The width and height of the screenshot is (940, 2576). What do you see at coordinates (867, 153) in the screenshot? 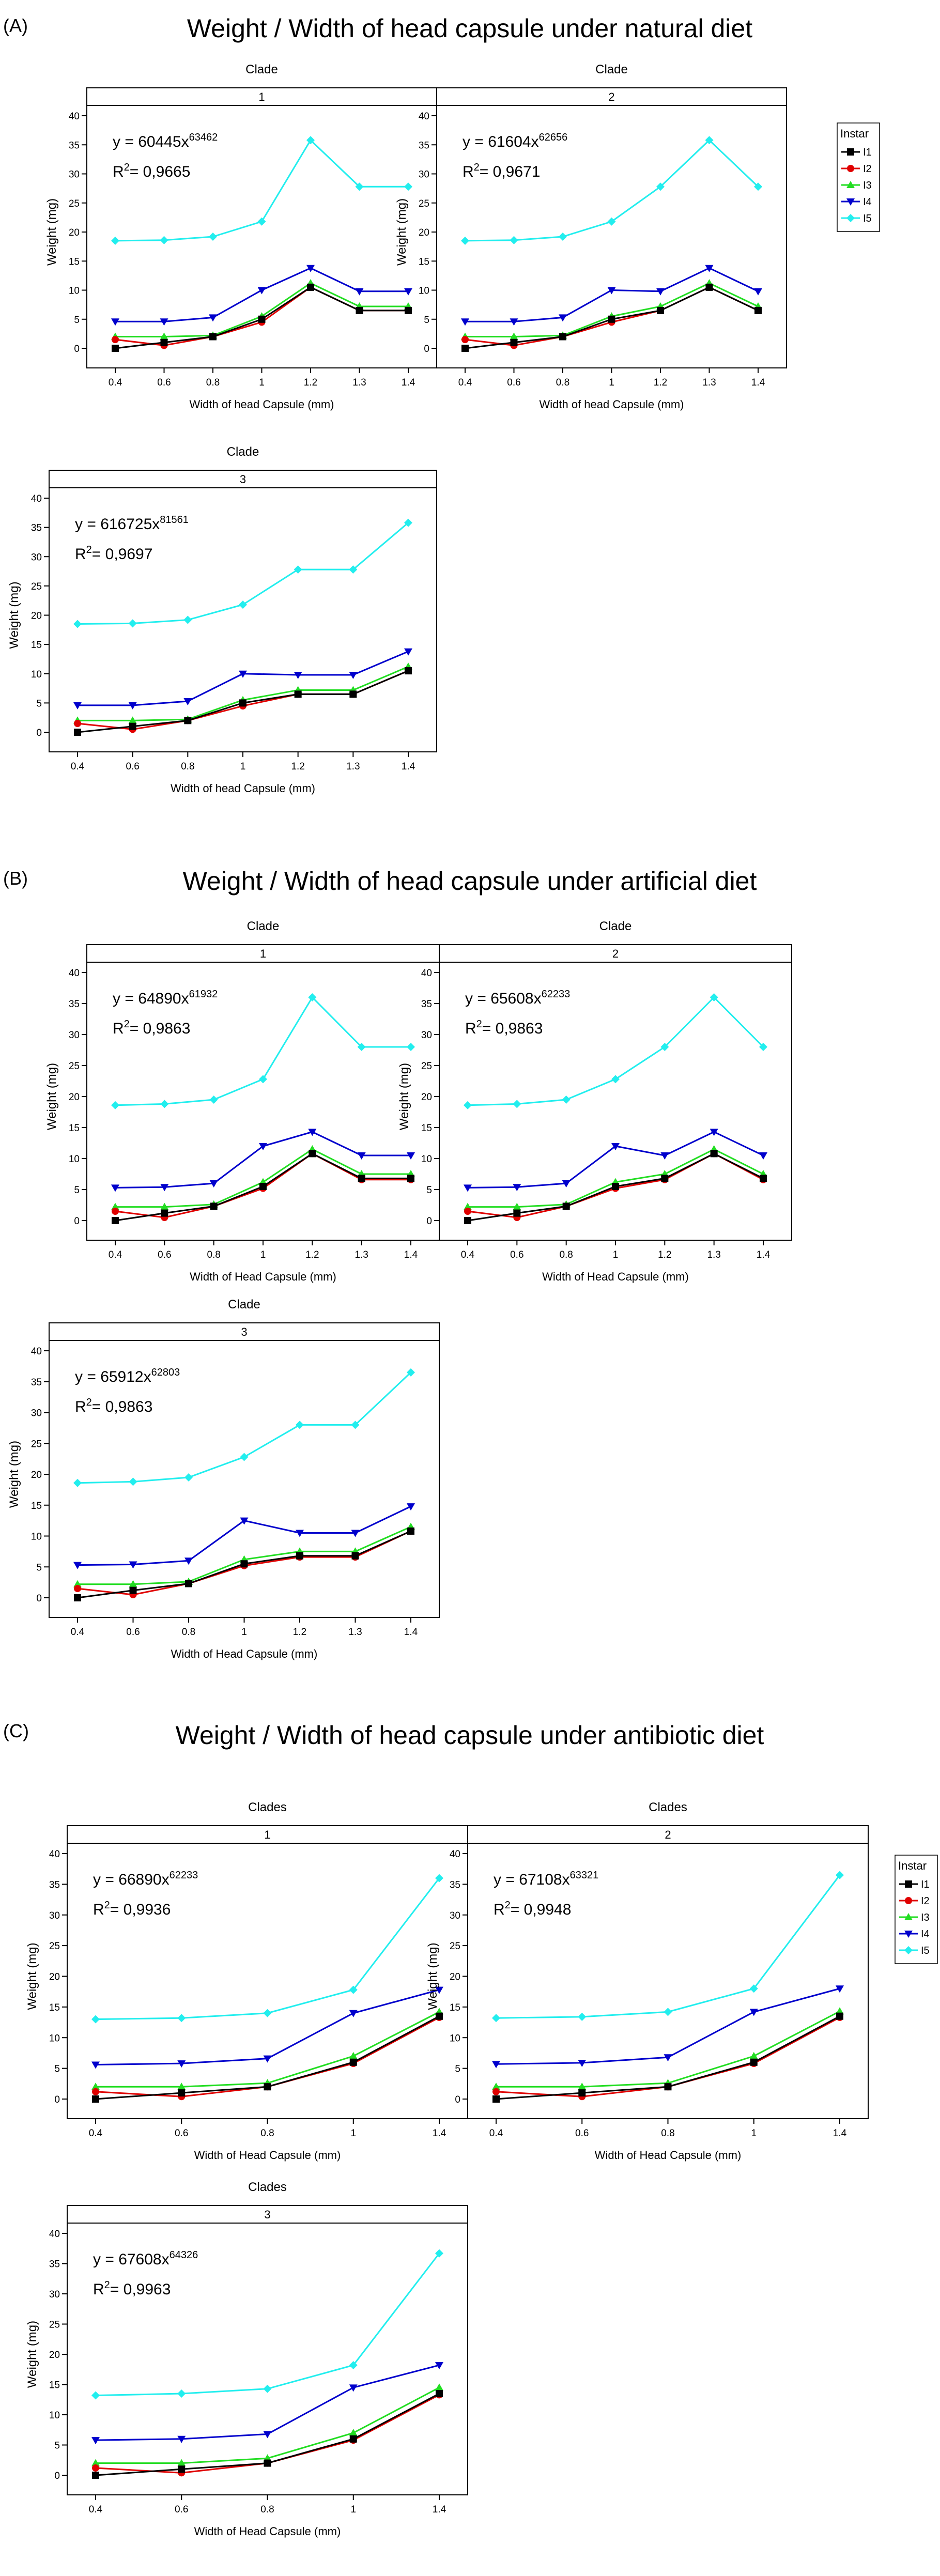
I see `legend-entry-I1: I1` at bounding box center [867, 153].